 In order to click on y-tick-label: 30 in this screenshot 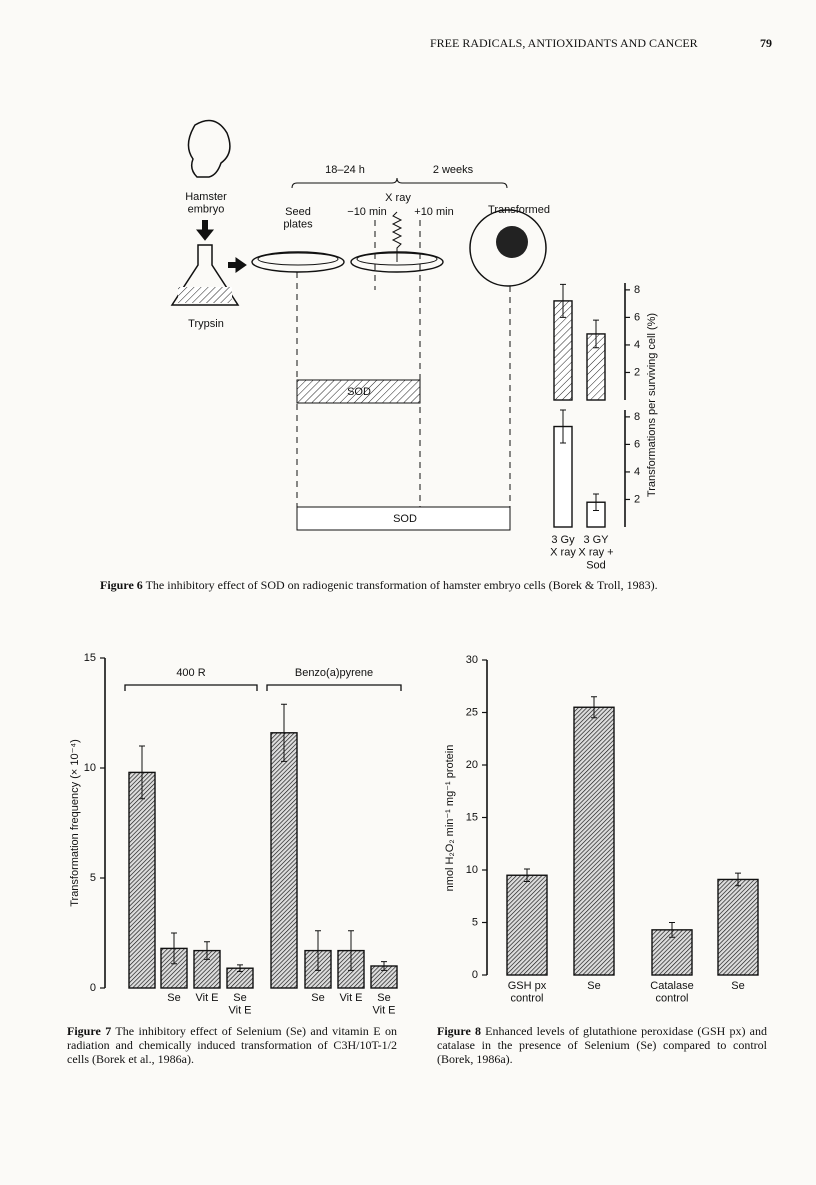, I will do `click(472, 660)`.